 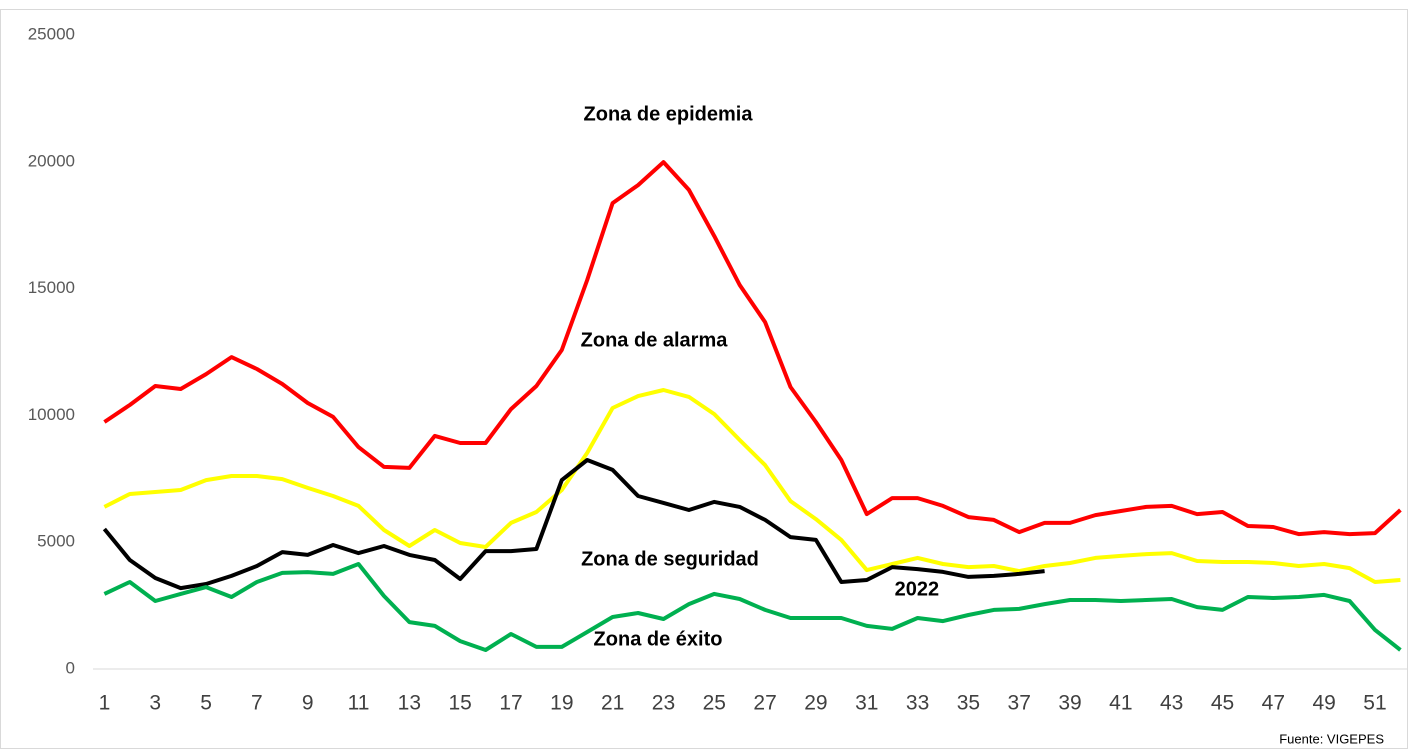 What do you see at coordinates (714, 703) in the screenshot?
I see `x-tick-label: 25` at bounding box center [714, 703].